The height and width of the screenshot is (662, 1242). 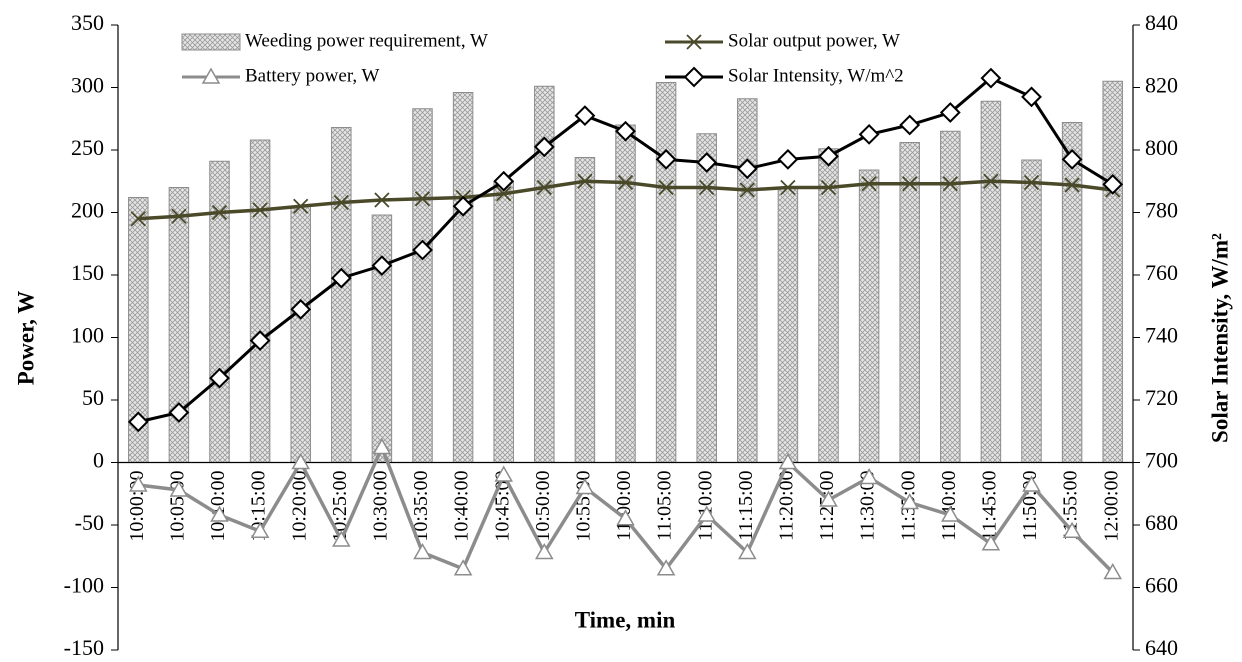 I want to click on x-tick-label: 10:50:00, so click(x=543, y=506).